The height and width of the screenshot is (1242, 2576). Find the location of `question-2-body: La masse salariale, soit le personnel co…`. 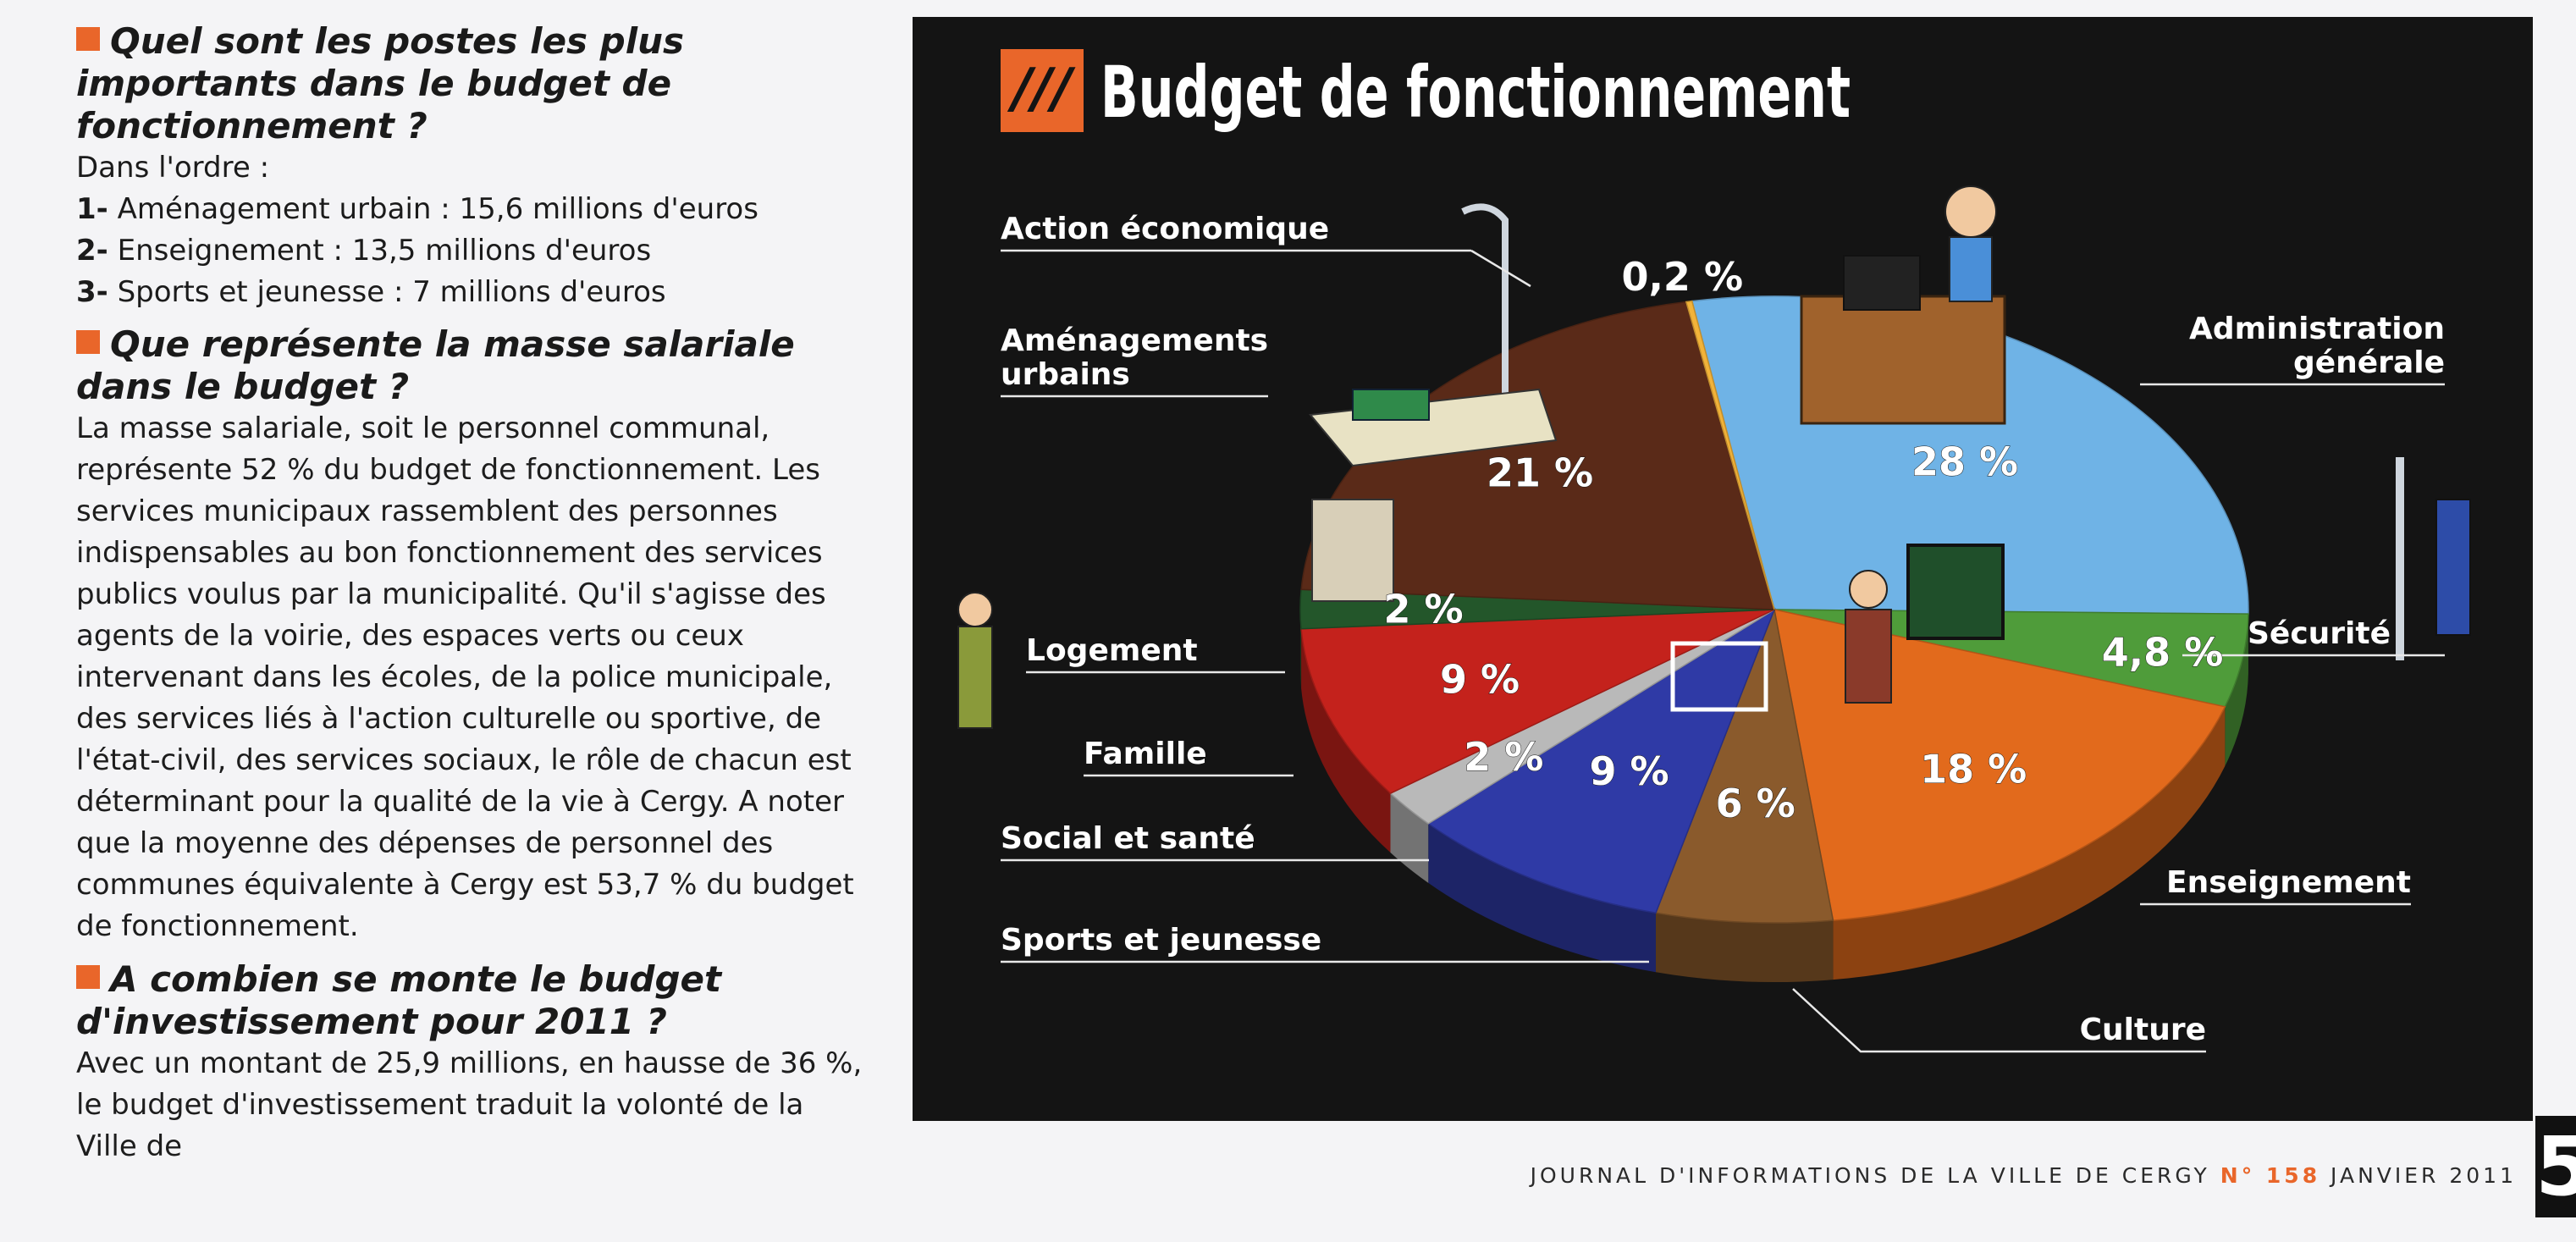

question-2-body: La masse salariale, soit le personnel co… is located at coordinates (465, 677).